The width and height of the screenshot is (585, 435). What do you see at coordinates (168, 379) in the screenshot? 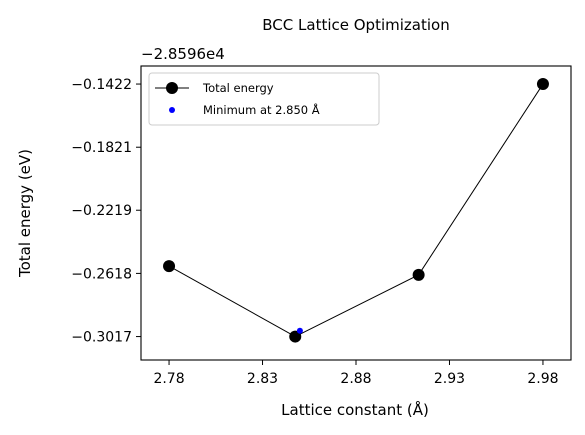
I see `x-tick-label: 2.78` at bounding box center [168, 379].